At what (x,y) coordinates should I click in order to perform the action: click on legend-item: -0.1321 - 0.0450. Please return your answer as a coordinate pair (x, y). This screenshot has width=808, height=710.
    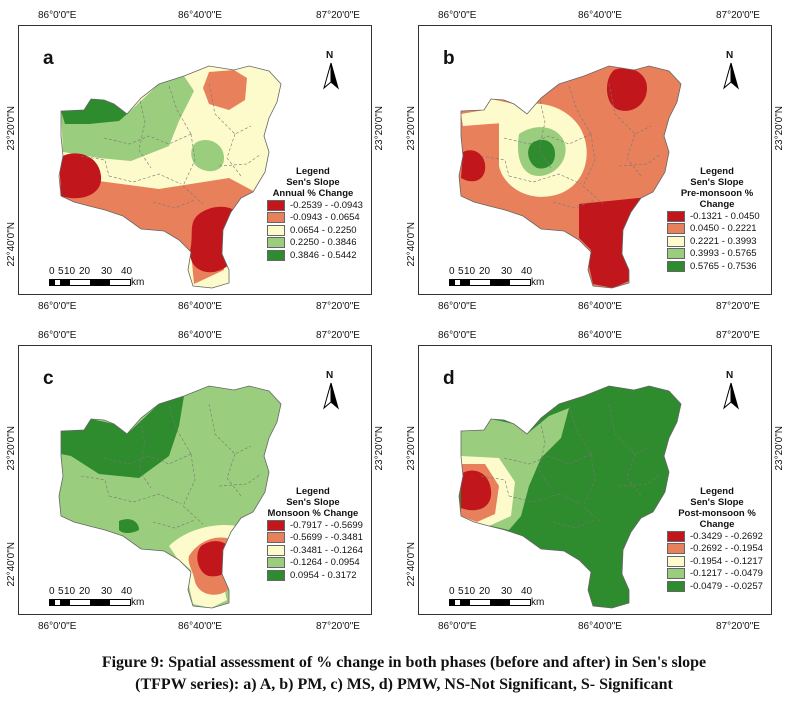
    Looking at the image, I should click on (719, 216).